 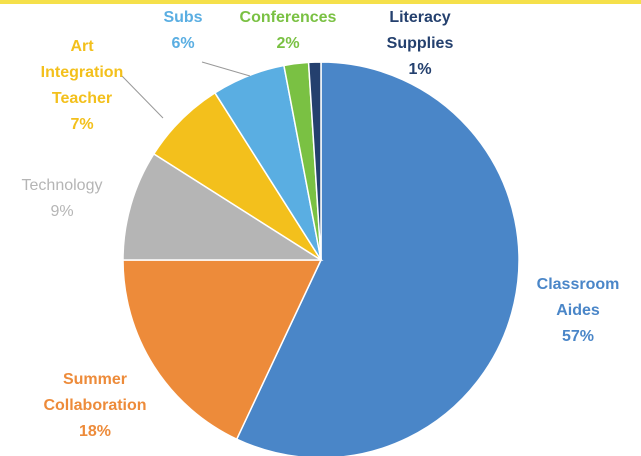 What do you see at coordinates (288, 43) in the screenshot?
I see `value-label: 2%` at bounding box center [288, 43].